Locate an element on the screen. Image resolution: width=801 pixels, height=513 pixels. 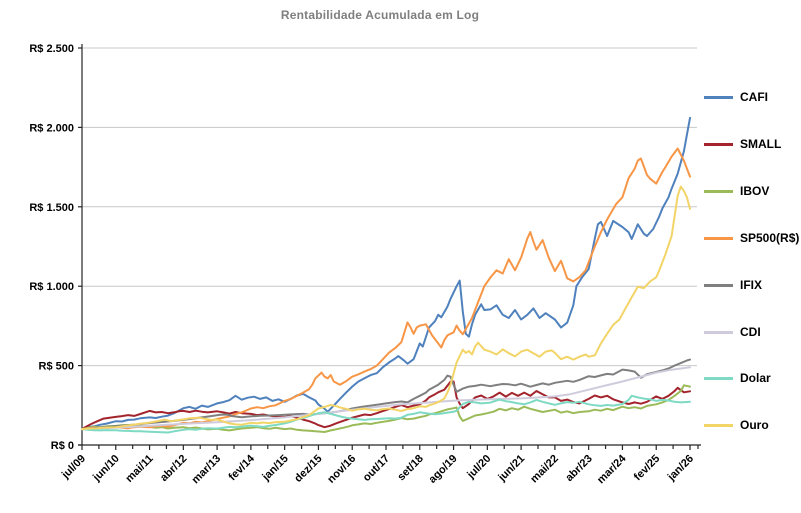
legend-item-ifix: IFIX is located at coordinates (733, 285).